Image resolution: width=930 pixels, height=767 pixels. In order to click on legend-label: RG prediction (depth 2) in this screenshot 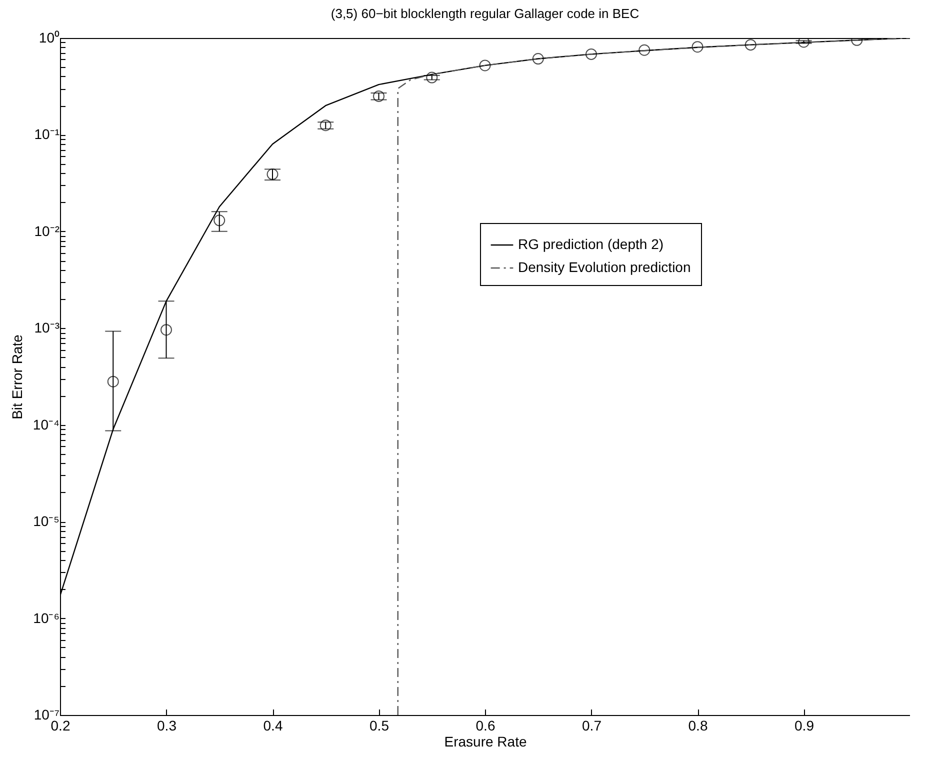, I will do `click(591, 244)`.